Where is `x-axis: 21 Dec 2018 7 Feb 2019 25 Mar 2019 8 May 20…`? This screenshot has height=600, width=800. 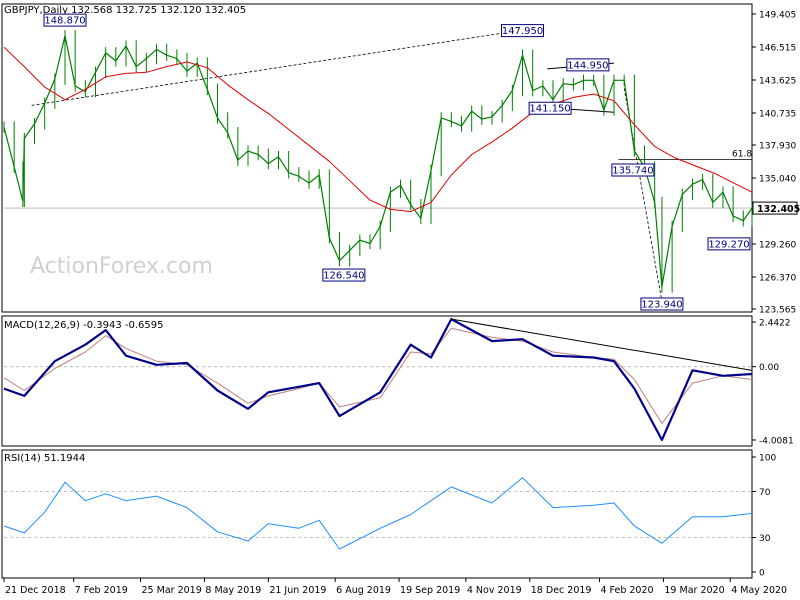
x-axis: 21 Dec 2018 7 Feb 2019 25 Mar 2019 8 May 20… is located at coordinates (395, 587).